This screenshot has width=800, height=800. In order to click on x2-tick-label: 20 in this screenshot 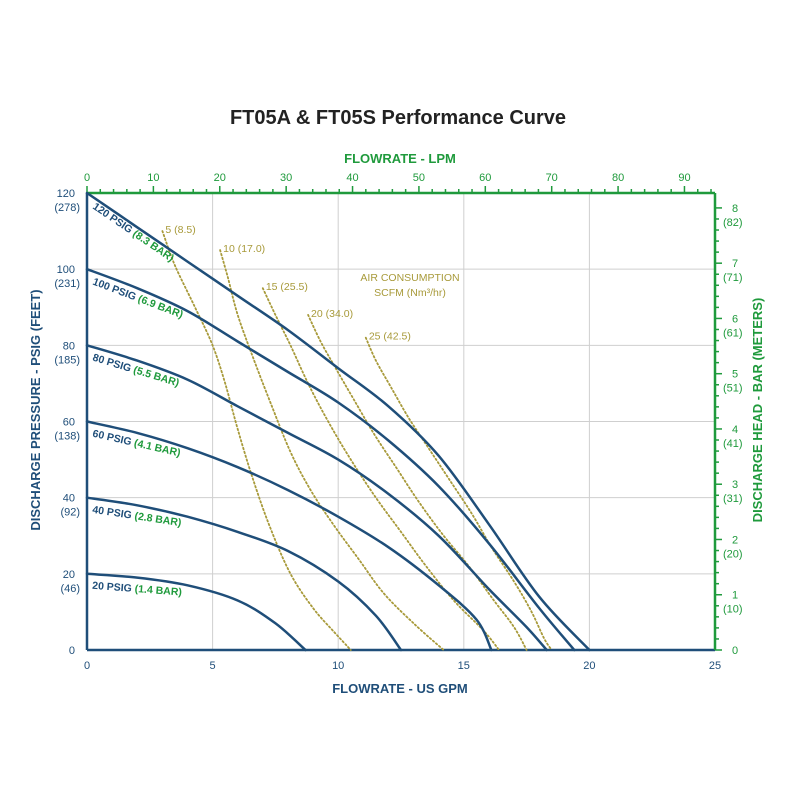, I will do `click(220, 178)`.